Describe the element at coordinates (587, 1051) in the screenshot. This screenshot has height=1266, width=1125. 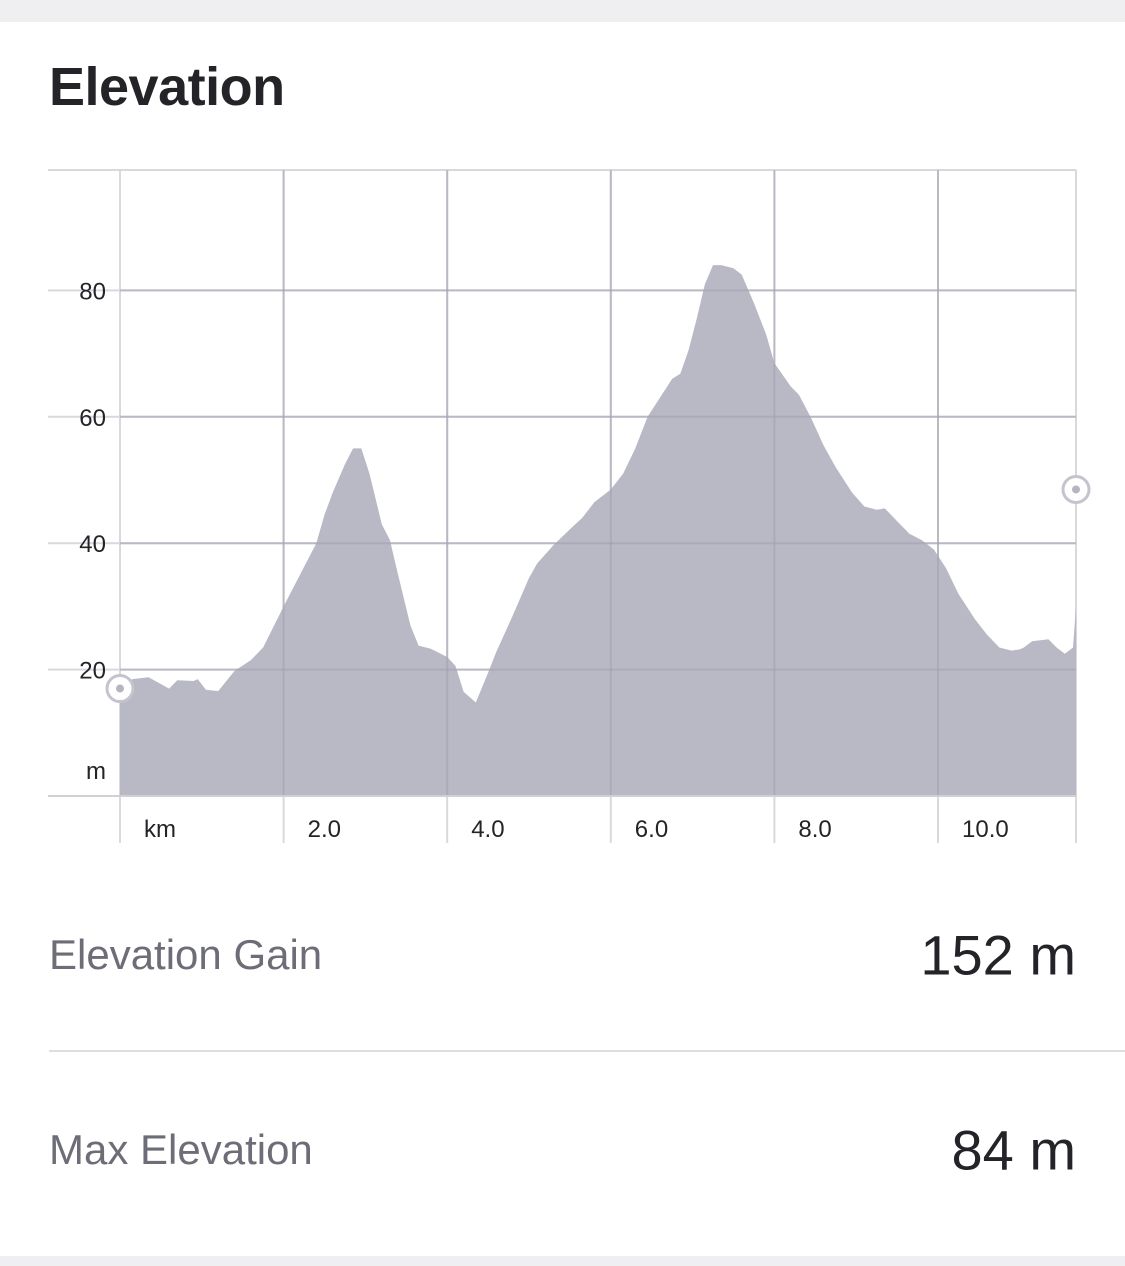
I see `stats-divider` at that location.